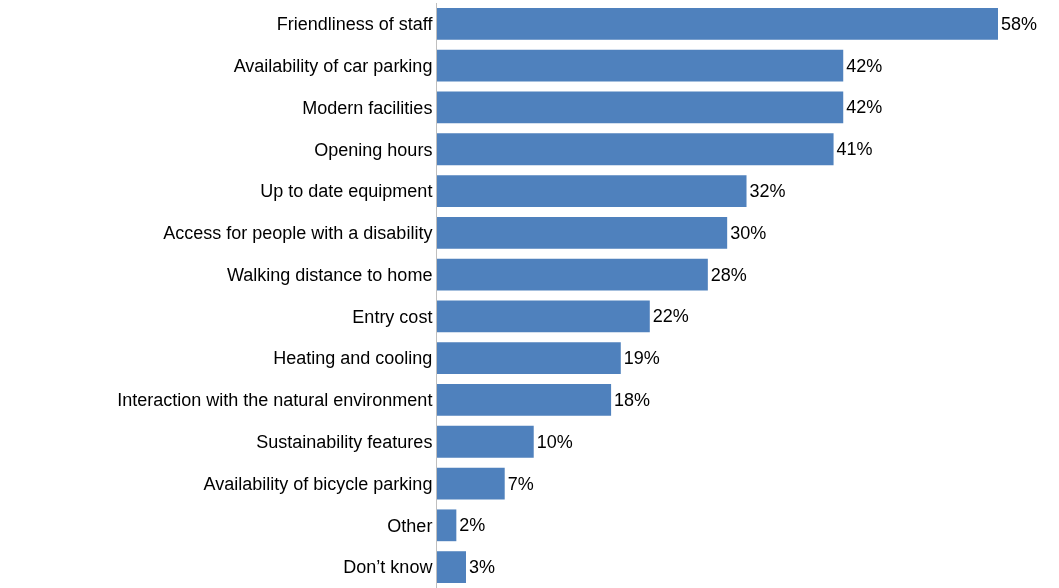 The width and height of the screenshot is (1059, 588). What do you see at coordinates (388, 567) in the screenshot?
I see `y-tick-label: Don’t know` at bounding box center [388, 567].